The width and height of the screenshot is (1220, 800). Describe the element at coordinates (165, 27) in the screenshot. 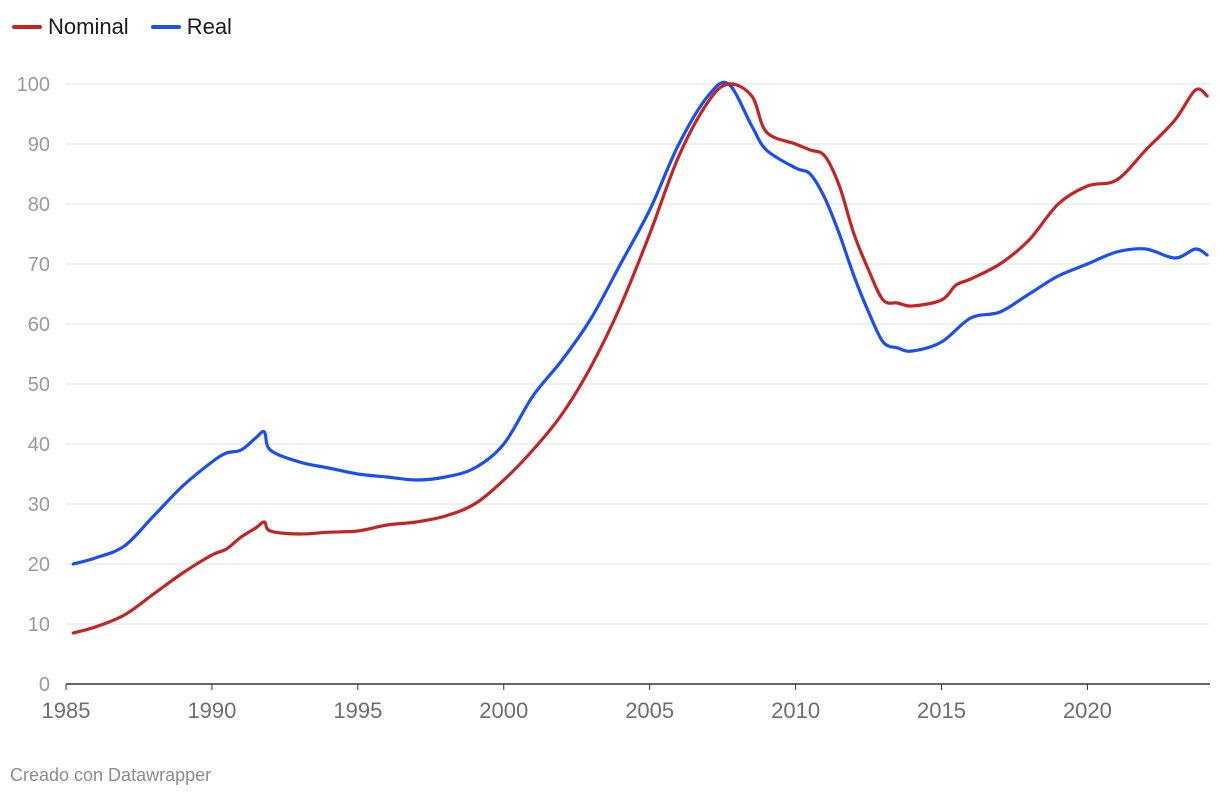

I see `legend-swatch-real` at that location.